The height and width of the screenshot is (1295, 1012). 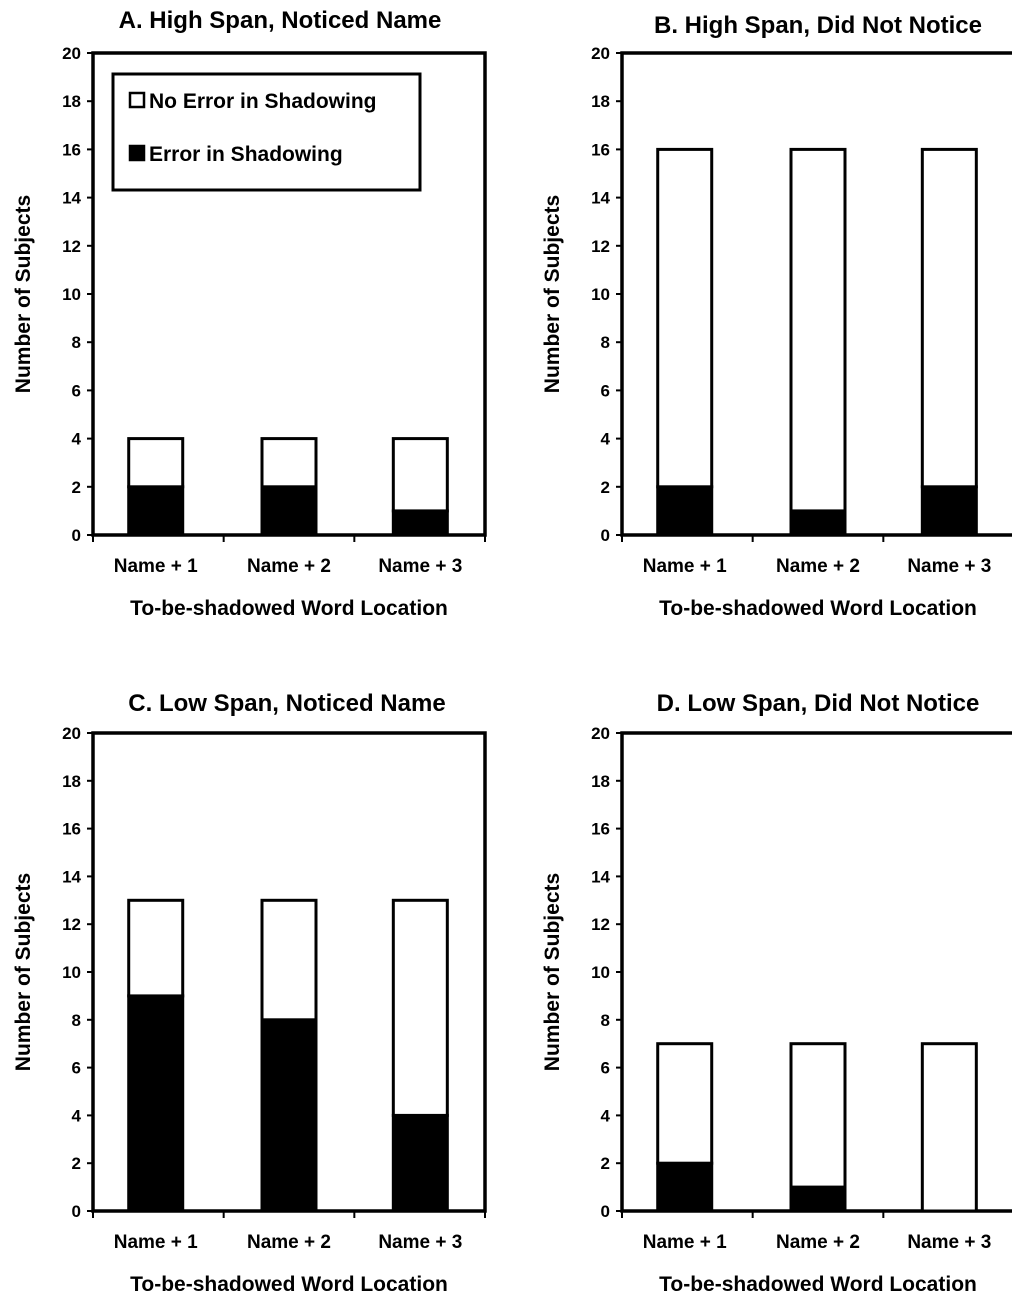 I want to click on legend-swatch-no-error-in-shadowing, so click(x=137, y=100).